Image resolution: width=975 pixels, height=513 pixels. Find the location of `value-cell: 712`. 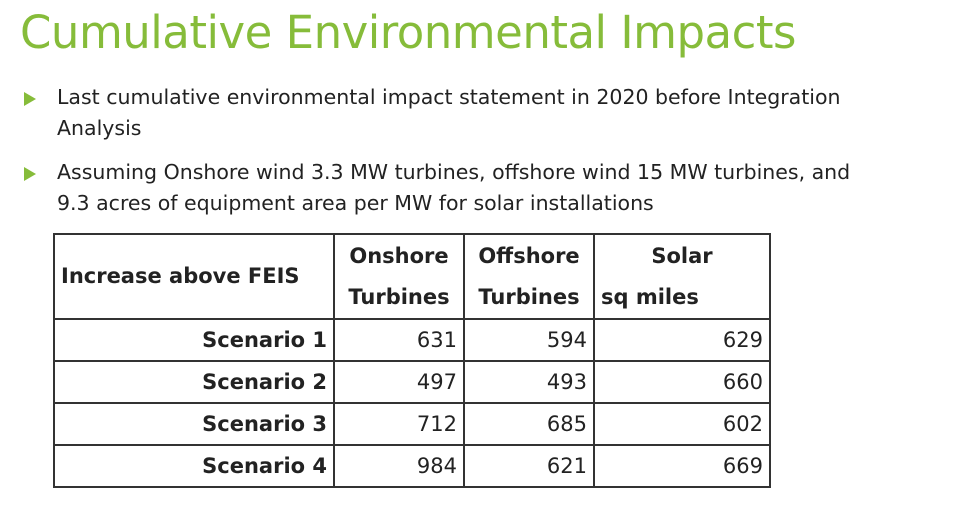

value-cell: 712 is located at coordinates (399, 424).